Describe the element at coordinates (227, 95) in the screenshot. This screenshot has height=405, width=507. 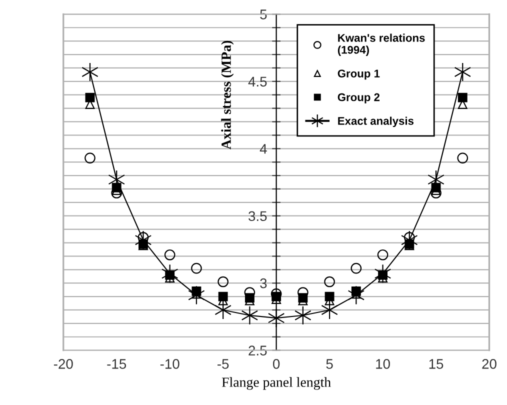
I see `y-axis-title: Axial stress (MPa)` at that location.